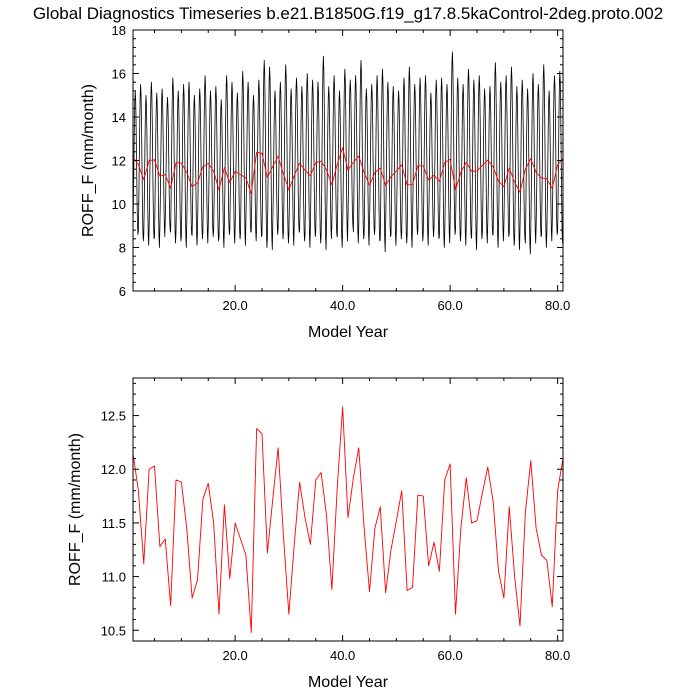 The image size is (700, 700). I want to click on y-tick-label: 8, so click(122, 248).